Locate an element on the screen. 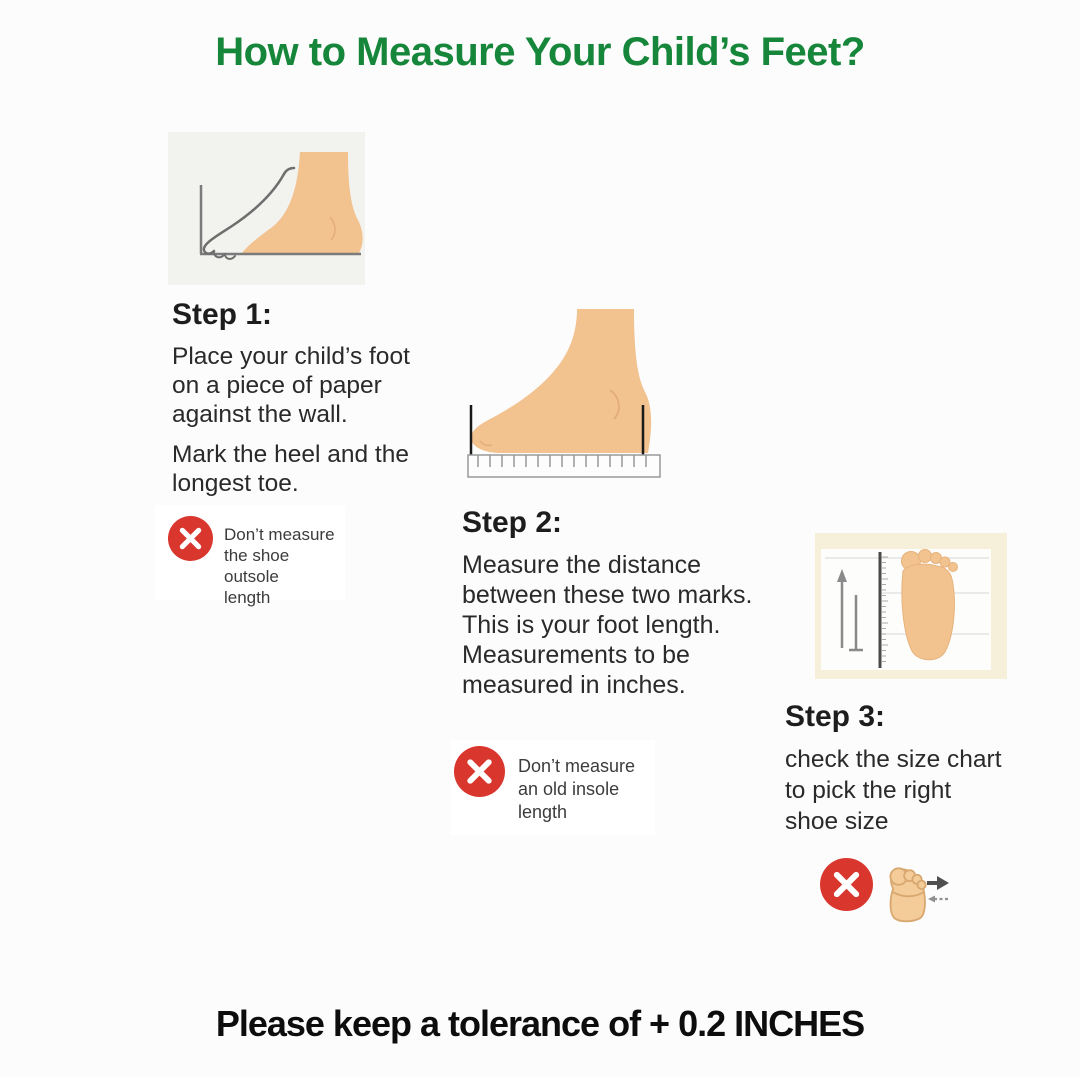  step2-label: Step 2: is located at coordinates (512, 522).